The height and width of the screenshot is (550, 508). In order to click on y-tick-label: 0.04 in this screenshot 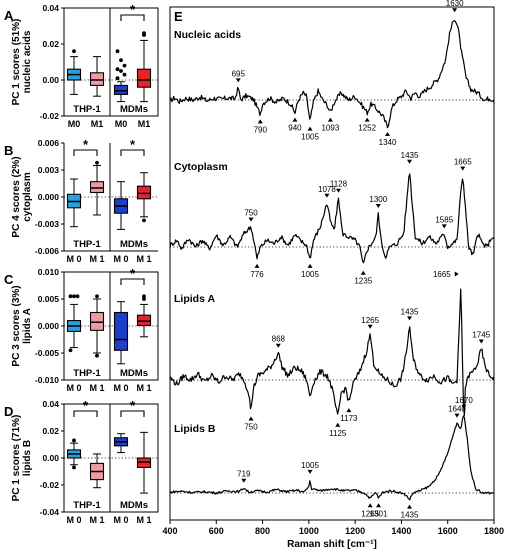, I will do `click(50, 8)`.